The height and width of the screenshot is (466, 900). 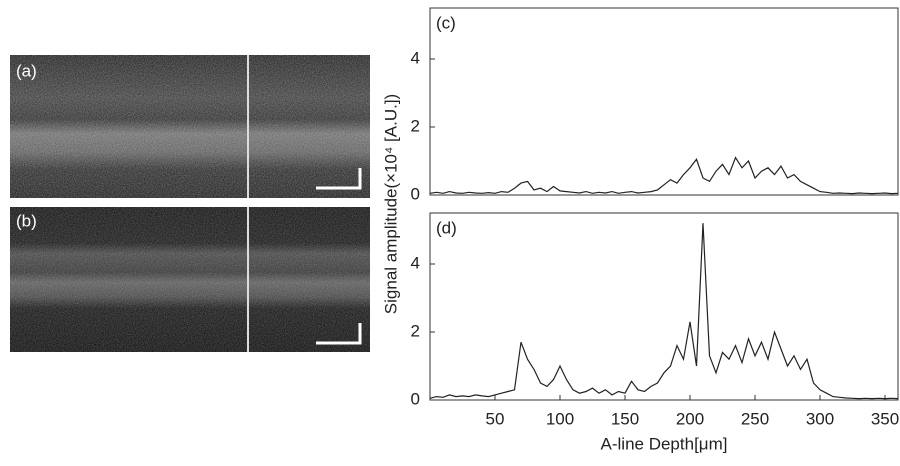 I want to click on panel-label: (c), so click(x=446, y=22).